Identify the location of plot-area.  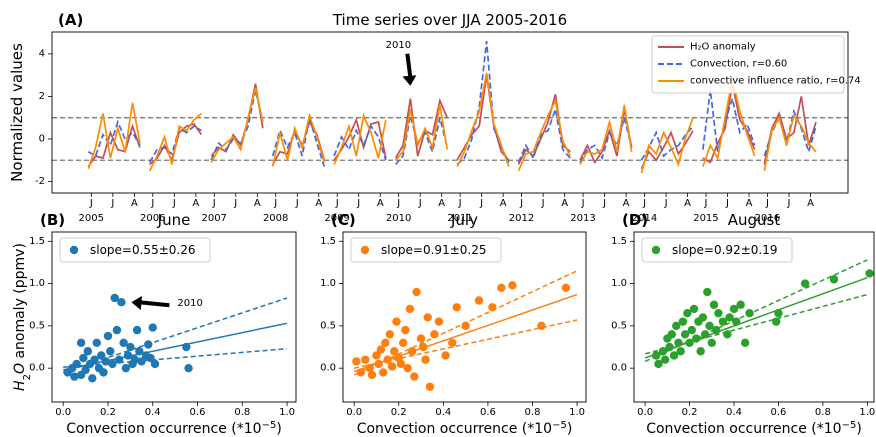
(759, 314).